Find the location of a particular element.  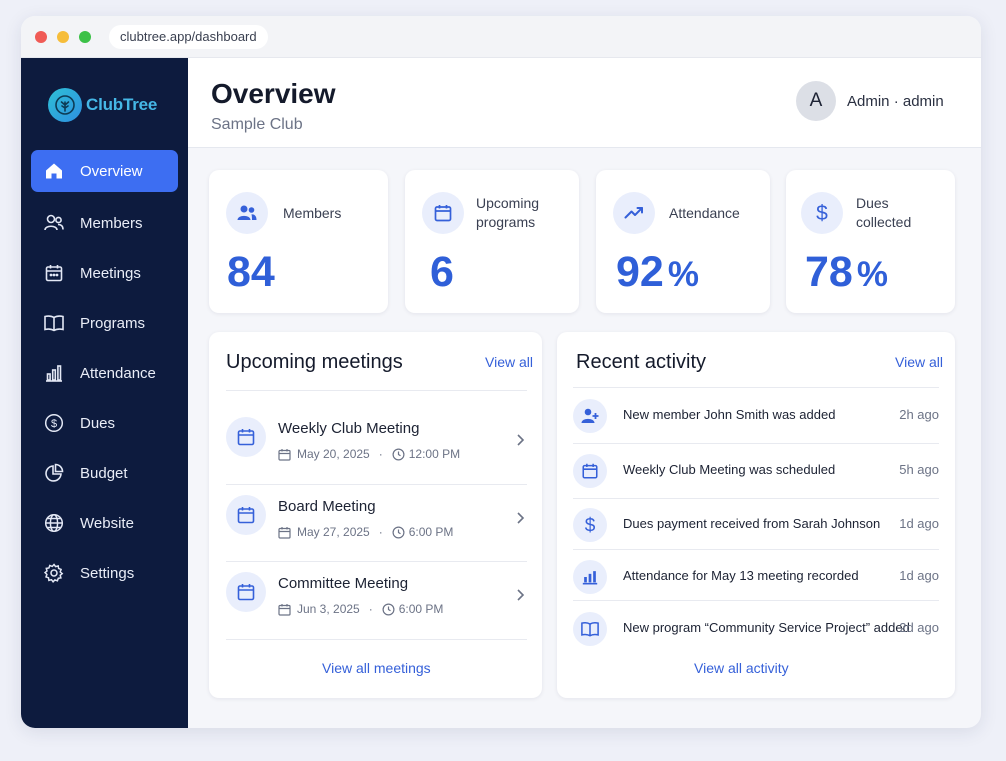

meeting-meta: May 20, 2025 · 12:00 PM is located at coordinates (369, 454).